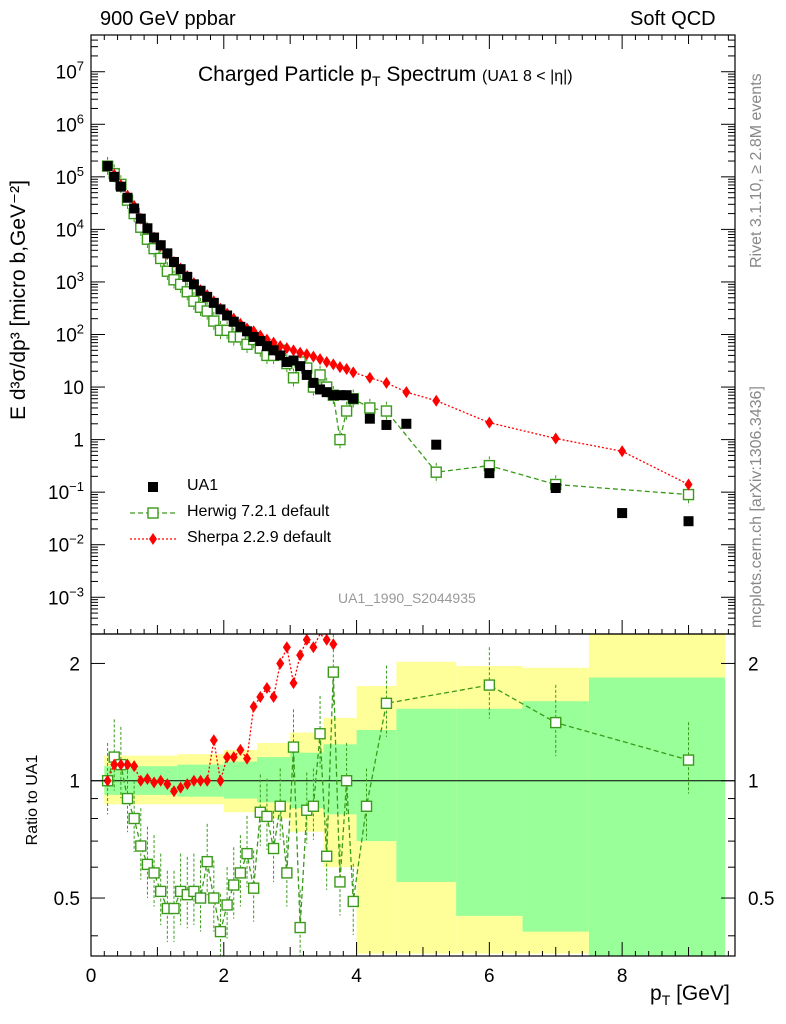 This screenshot has height=1024, width=786. What do you see at coordinates (153, 513) in the screenshot?
I see `legend-marker-herwig` at bounding box center [153, 513].